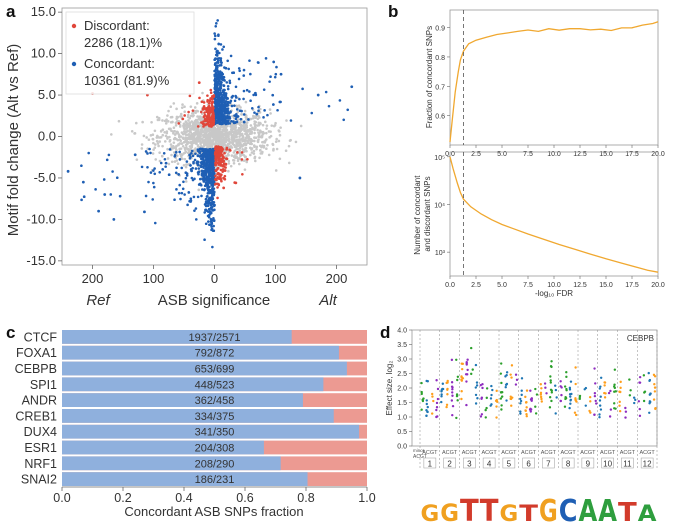 This screenshot has width=685, height=523. I want to click on bar-concordant-ctcf, so click(177, 337).